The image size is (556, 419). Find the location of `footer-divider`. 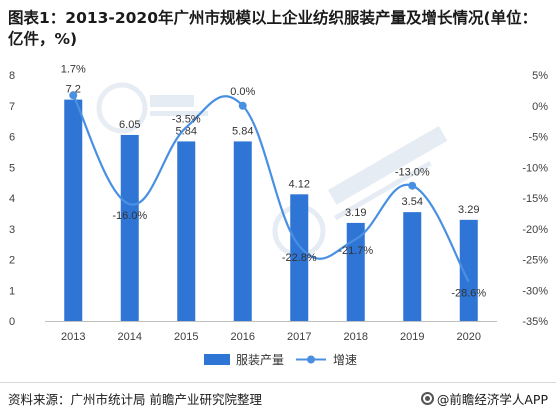

footer-divider is located at coordinates (278, 382).